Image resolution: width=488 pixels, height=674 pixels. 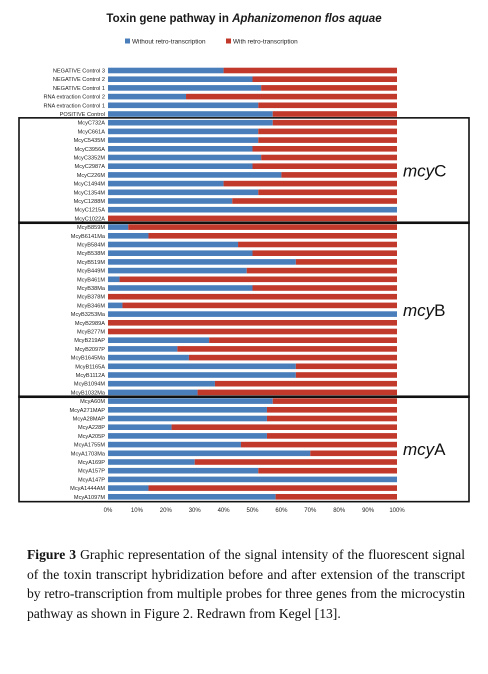 What do you see at coordinates (79, 80) in the screenshot?
I see `category-label: NEGATIVE Control 2` at bounding box center [79, 80].